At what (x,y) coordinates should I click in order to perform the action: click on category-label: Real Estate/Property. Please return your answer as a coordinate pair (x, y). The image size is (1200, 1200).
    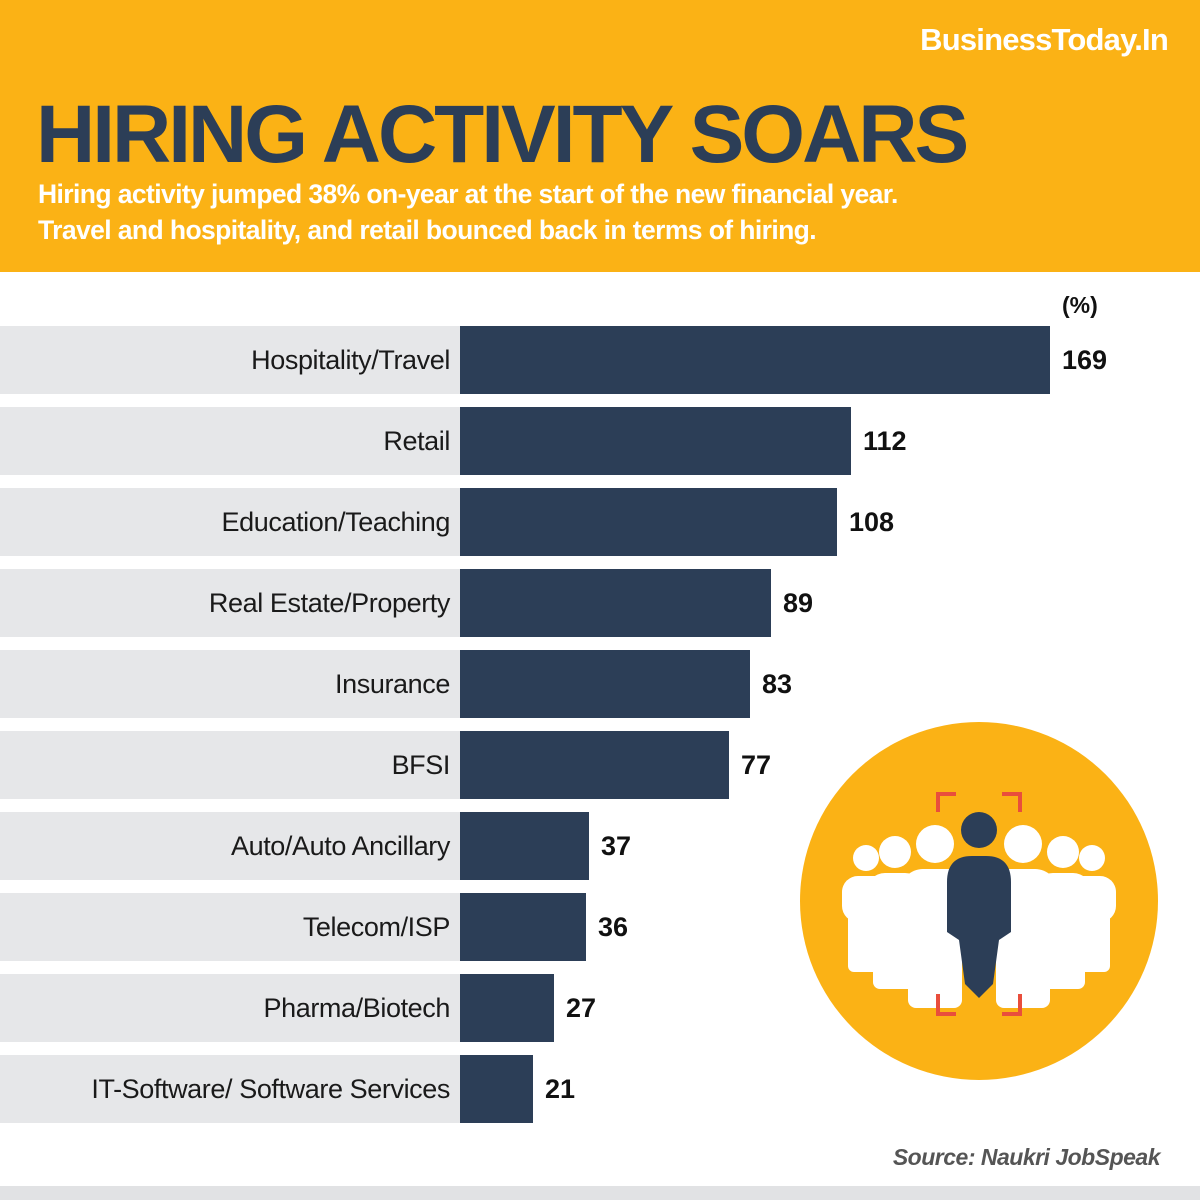
    Looking at the image, I should click on (329, 603).